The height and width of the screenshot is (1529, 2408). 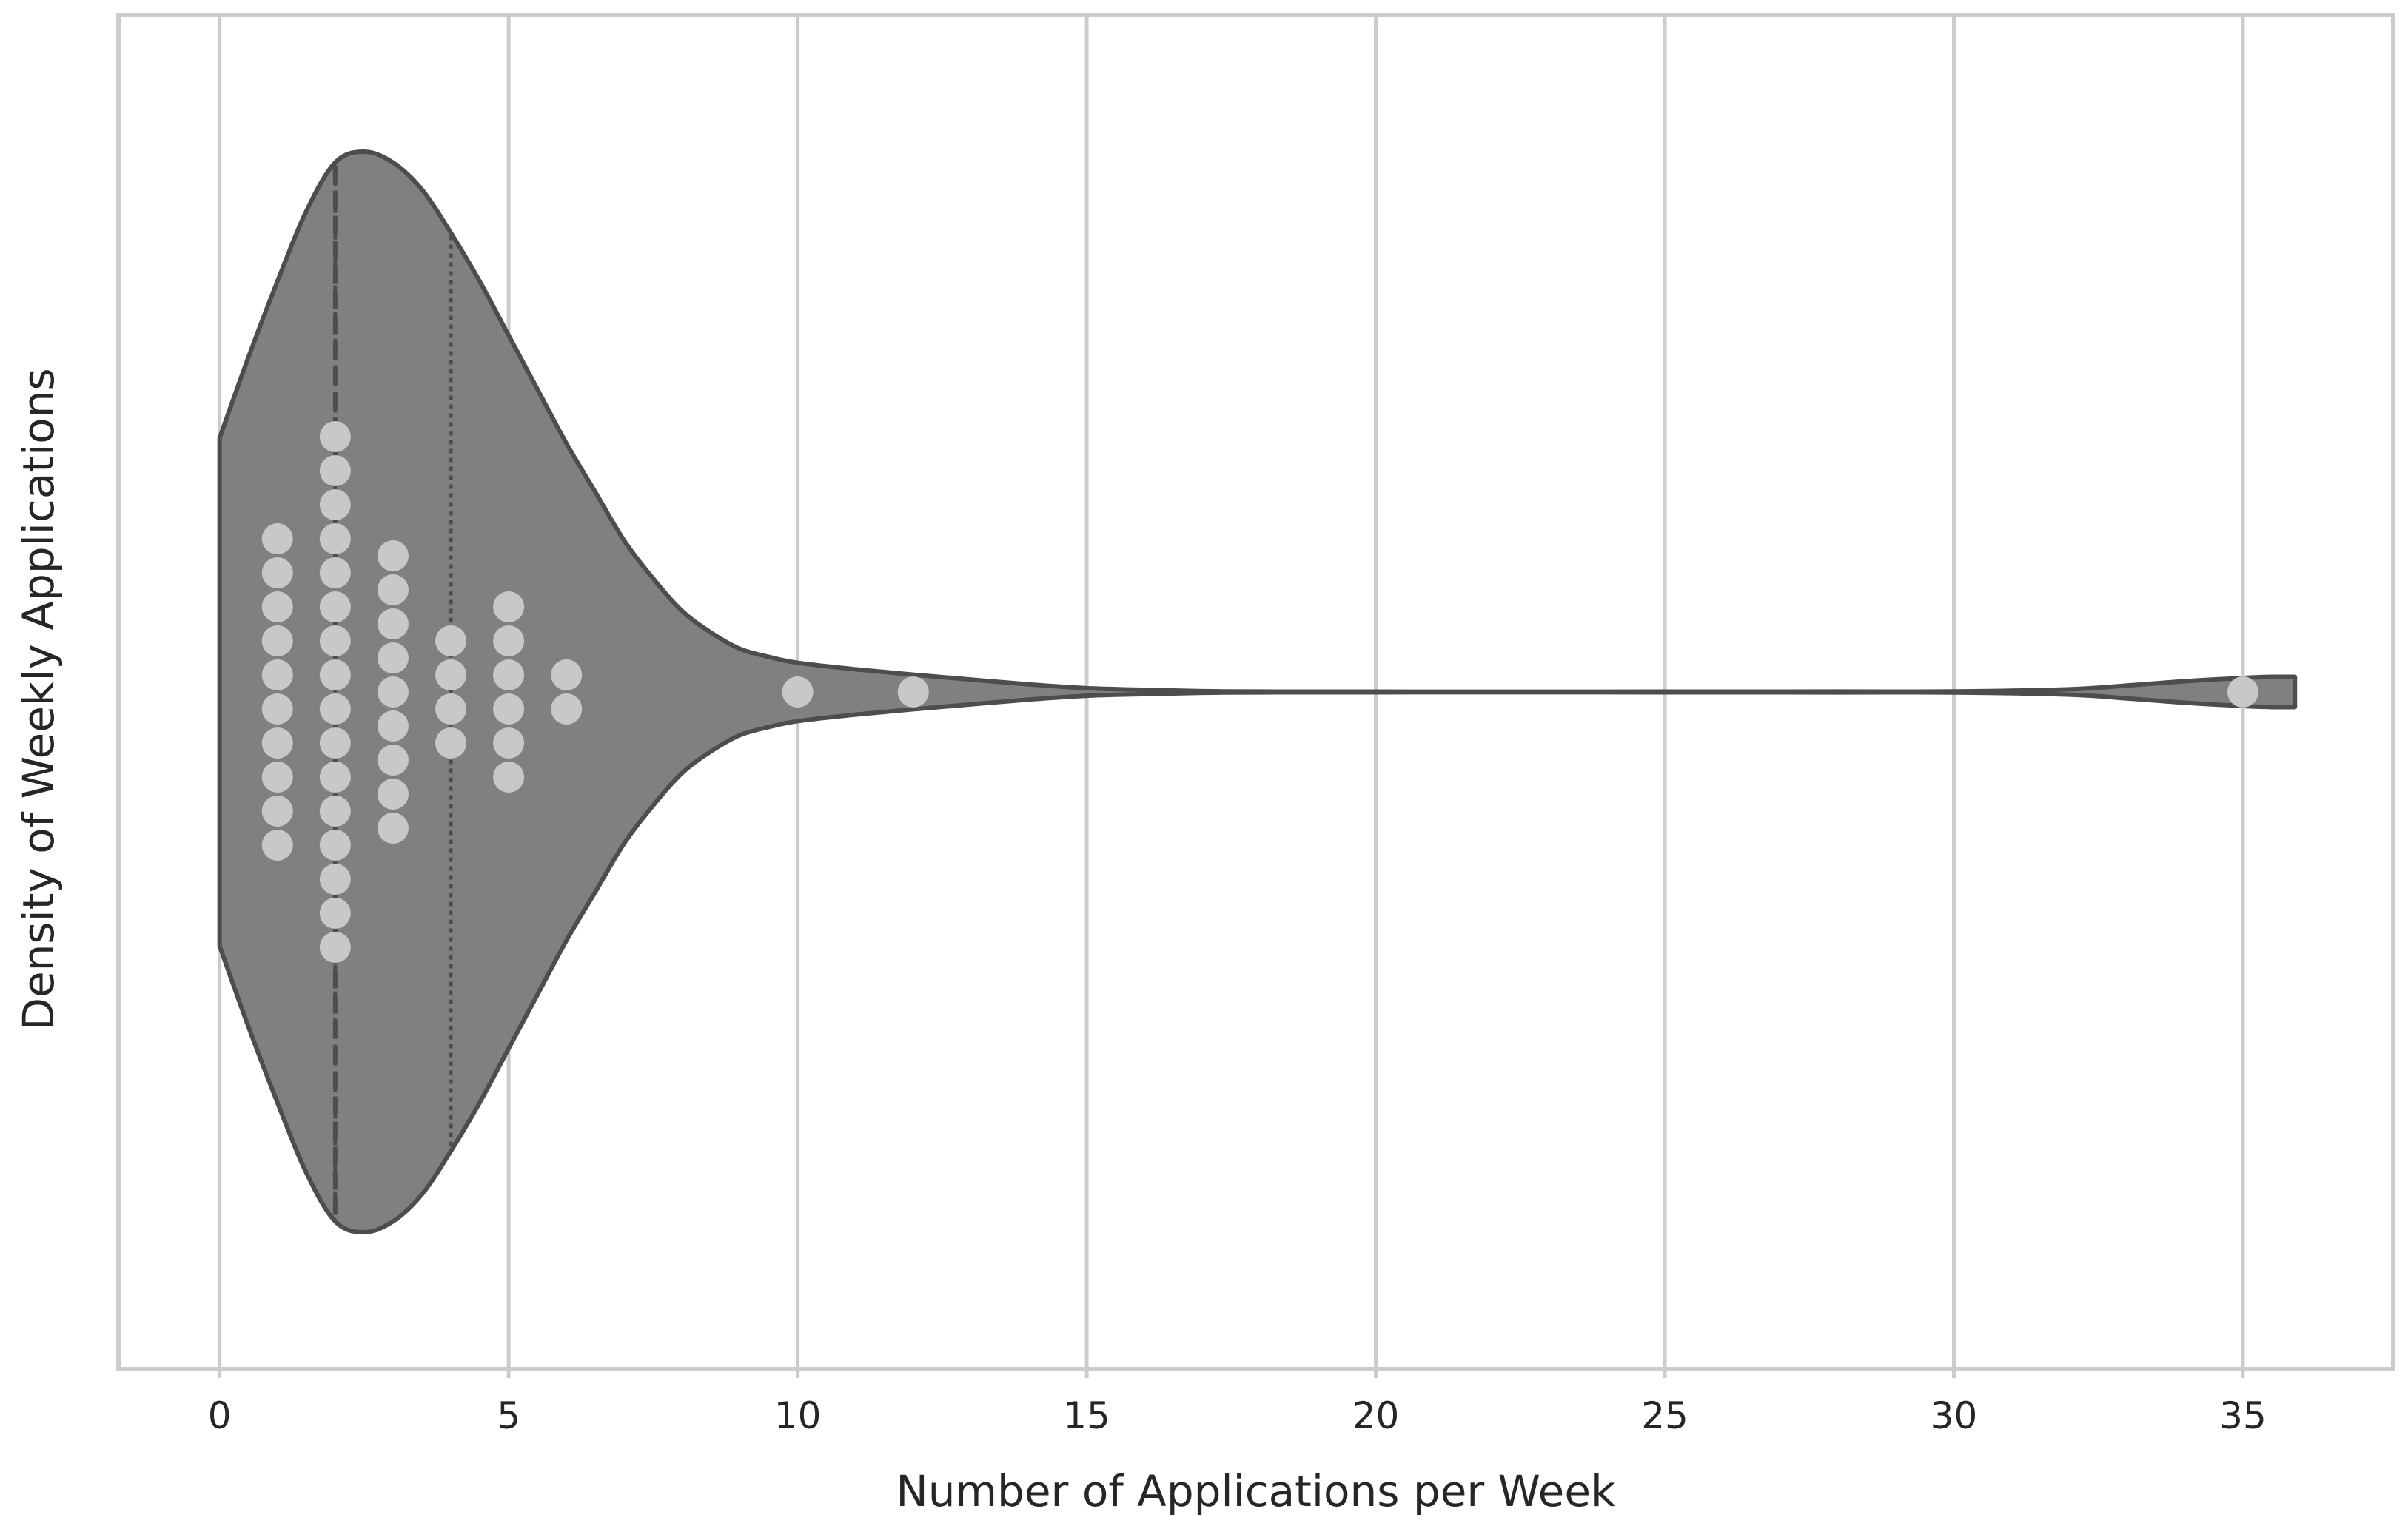 I want to click on quartile-lines, so click(x=392, y=692).